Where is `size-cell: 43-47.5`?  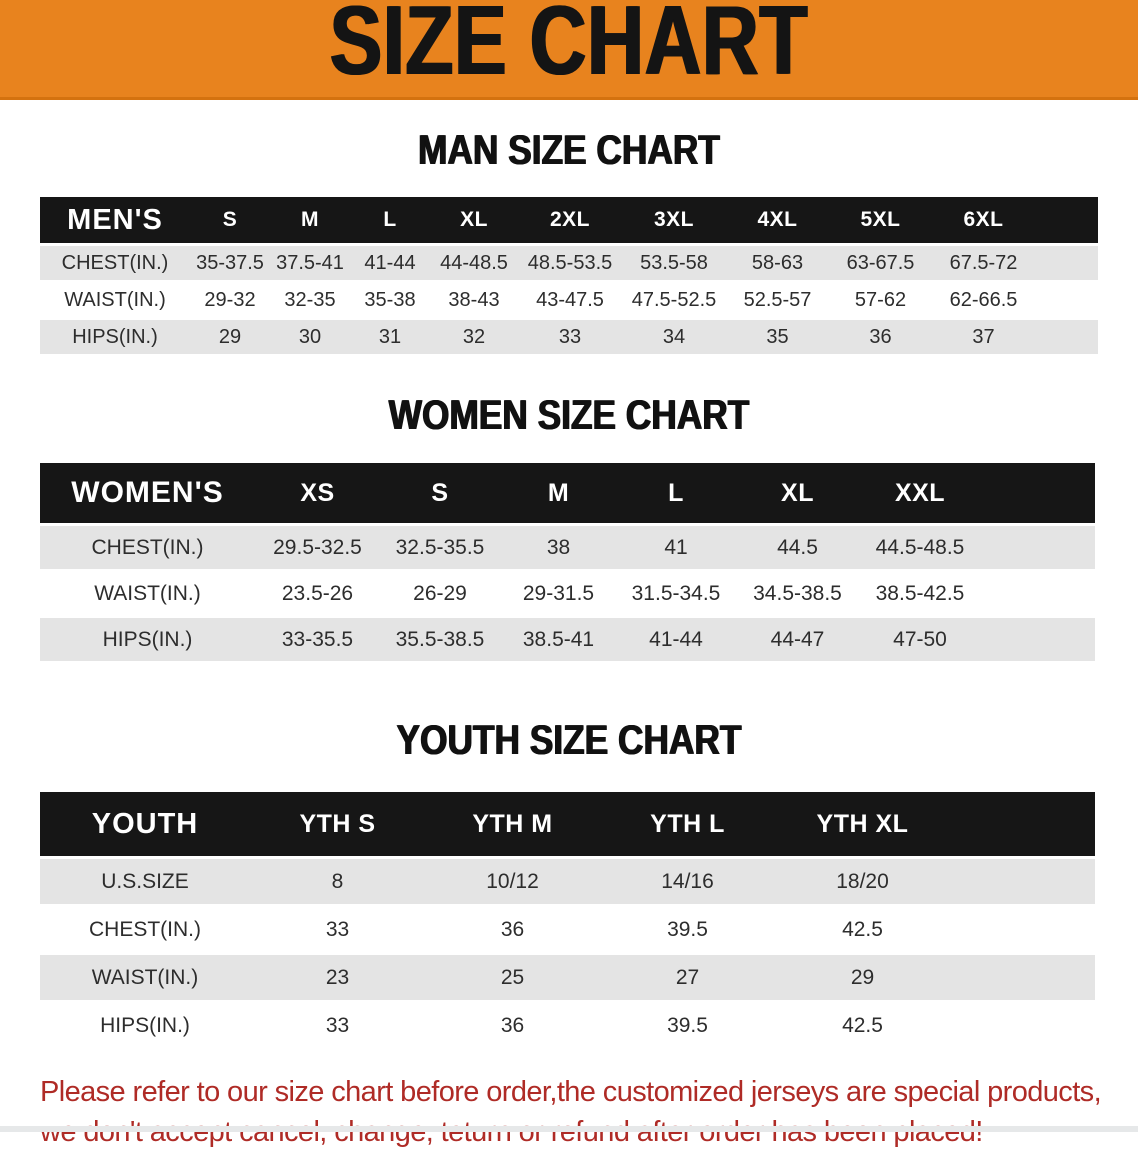
size-cell: 43-47.5 is located at coordinates (570, 299).